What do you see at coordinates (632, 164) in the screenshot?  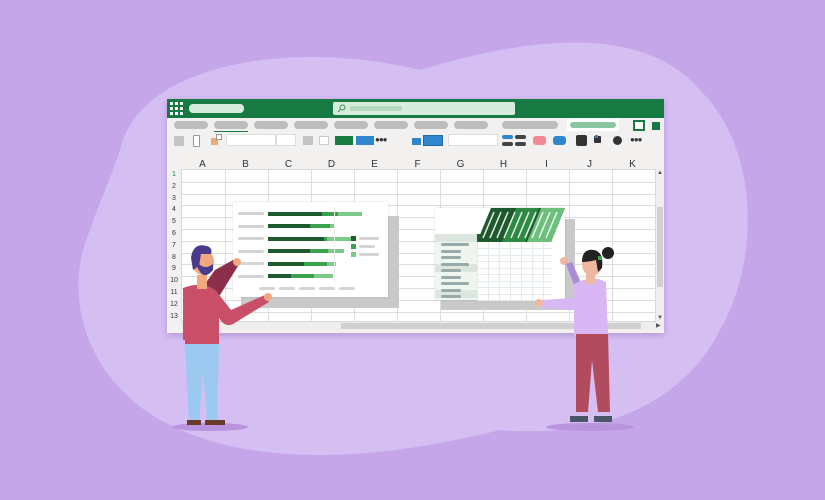 I see `column-header-k: K` at bounding box center [632, 164].